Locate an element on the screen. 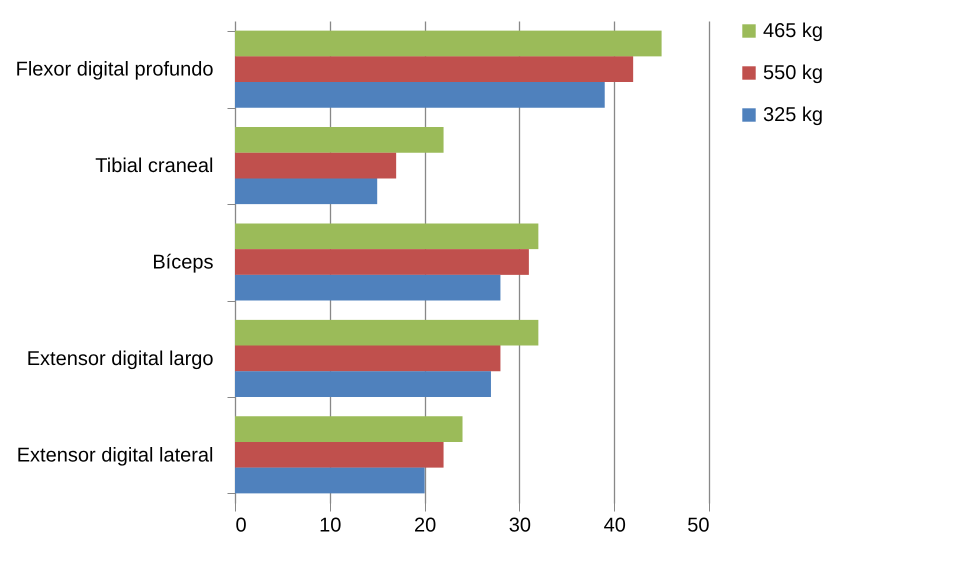 The width and height of the screenshot is (960, 580). x-tick-label: 40 is located at coordinates (615, 525).